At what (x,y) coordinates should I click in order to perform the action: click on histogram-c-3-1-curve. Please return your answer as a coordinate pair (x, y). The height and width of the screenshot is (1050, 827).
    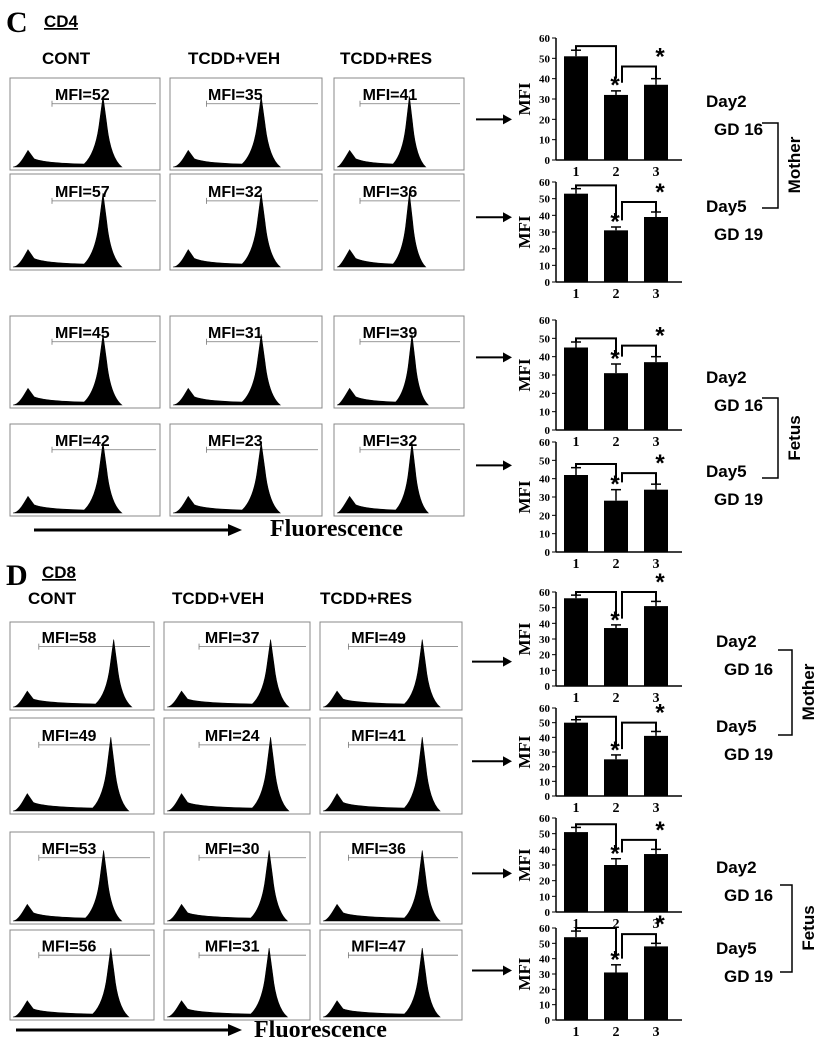
    Looking at the image, I should click on (67, 370).